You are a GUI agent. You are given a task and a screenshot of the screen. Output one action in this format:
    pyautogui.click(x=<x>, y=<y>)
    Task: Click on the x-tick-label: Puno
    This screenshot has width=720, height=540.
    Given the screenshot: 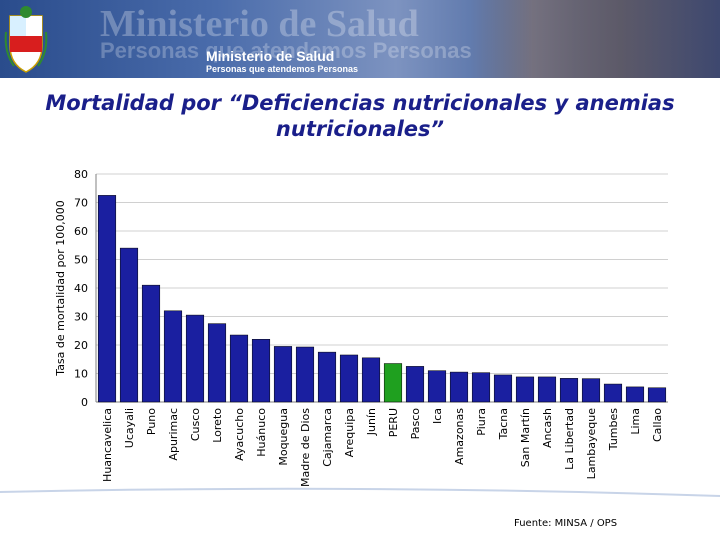 What is the action you would take?
    pyautogui.click(x=151, y=421)
    